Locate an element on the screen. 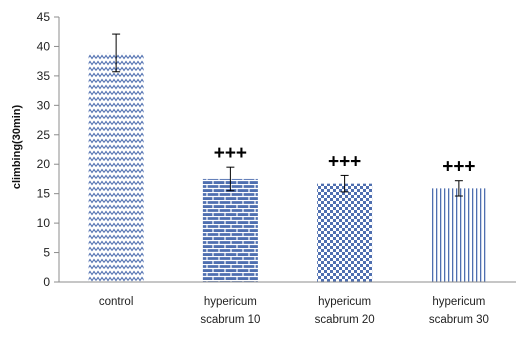 The width and height of the screenshot is (528, 351). y-tick-label: 25 is located at coordinates (44, 135).